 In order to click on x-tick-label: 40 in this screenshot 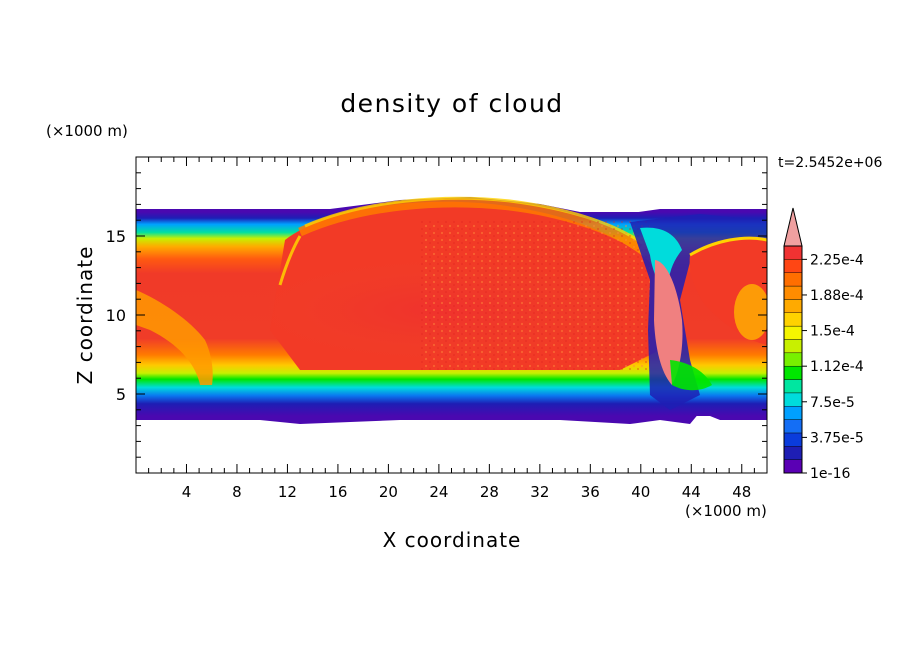, I will do `click(640, 492)`.